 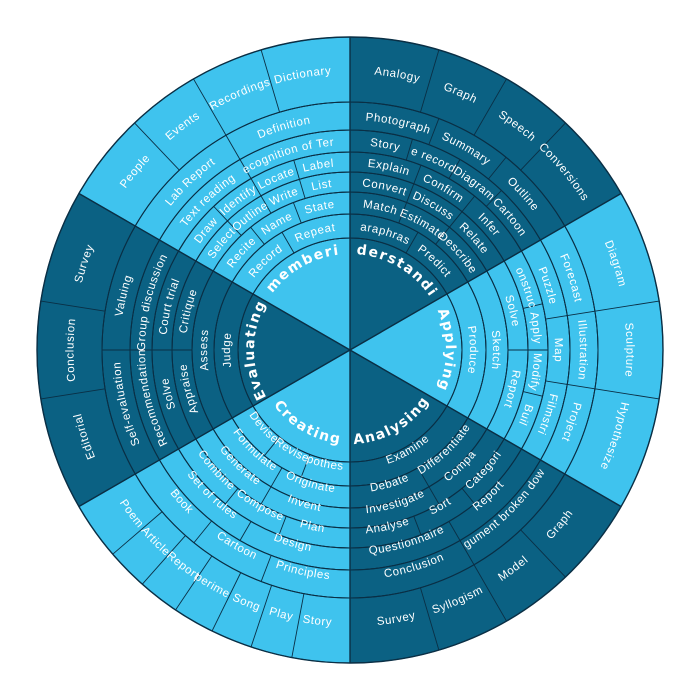 I want to click on verb-label-understanding-r5-0: Story, so click(x=386, y=145).